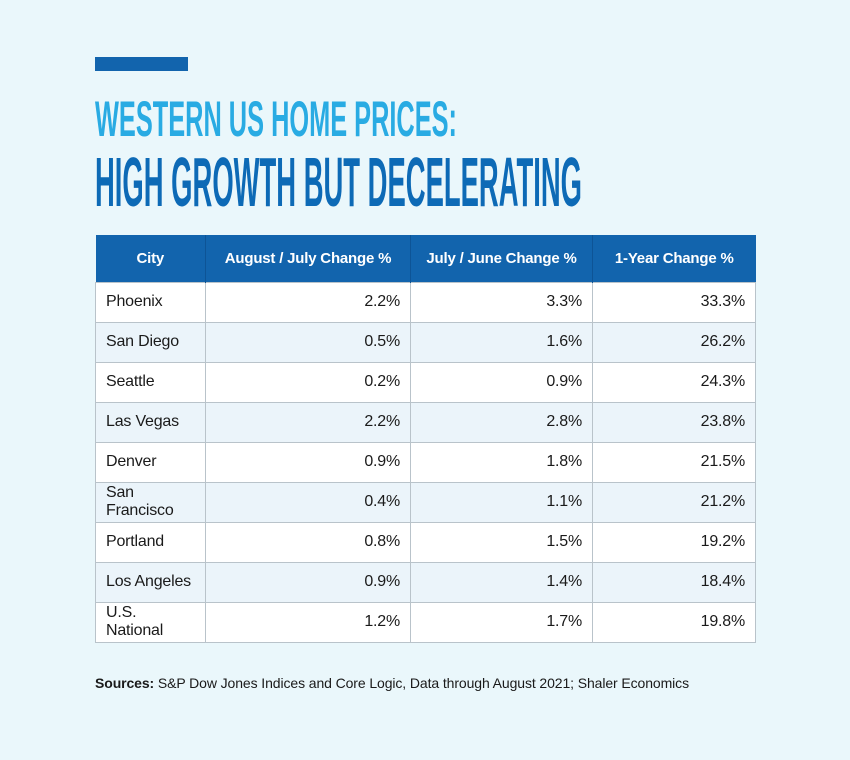 The height and width of the screenshot is (760, 850). What do you see at coordinates (674, 622) in the screenshot?
I see `one-year-cell: 19.8%` at bounding box center [674, 622].